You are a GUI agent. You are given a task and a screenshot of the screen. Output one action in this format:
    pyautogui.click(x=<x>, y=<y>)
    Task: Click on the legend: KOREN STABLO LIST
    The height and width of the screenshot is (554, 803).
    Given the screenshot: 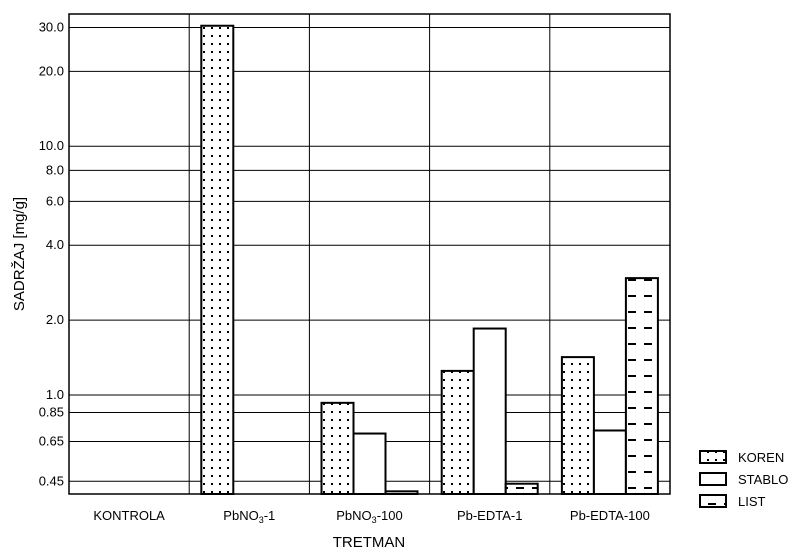 What is the action you would take?
    pyautogui.click(x=743, y=479)
    